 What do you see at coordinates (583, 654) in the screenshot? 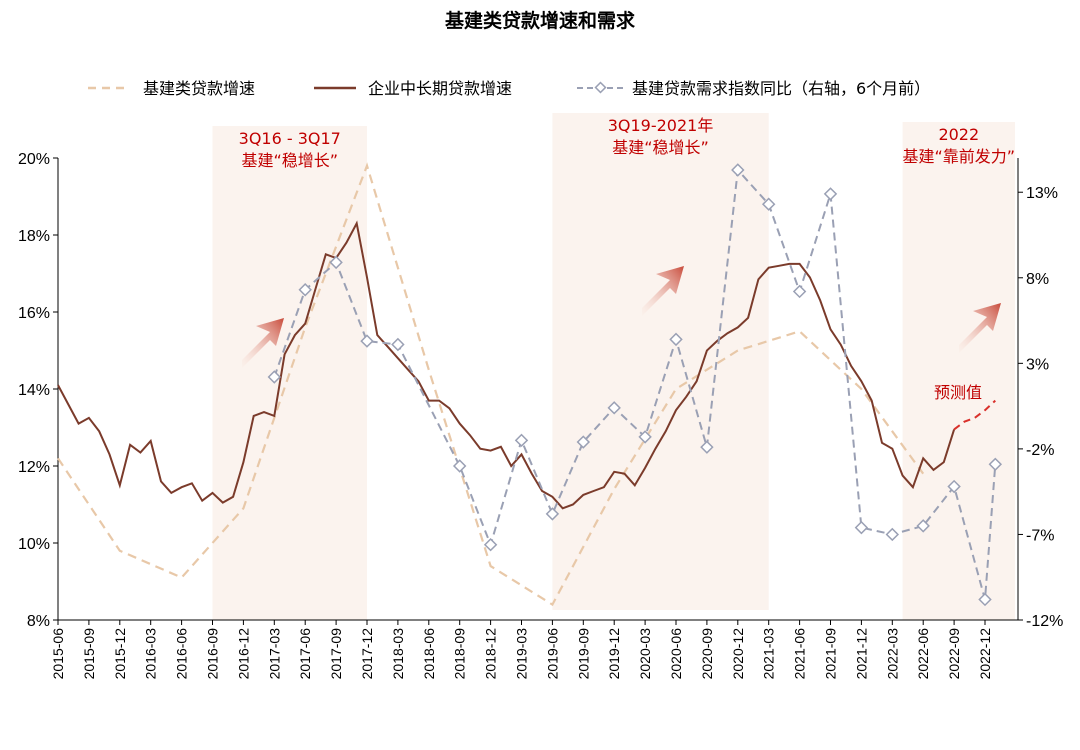
I see `x-tick-label: 2019-09` at bounding box center [583, 654].